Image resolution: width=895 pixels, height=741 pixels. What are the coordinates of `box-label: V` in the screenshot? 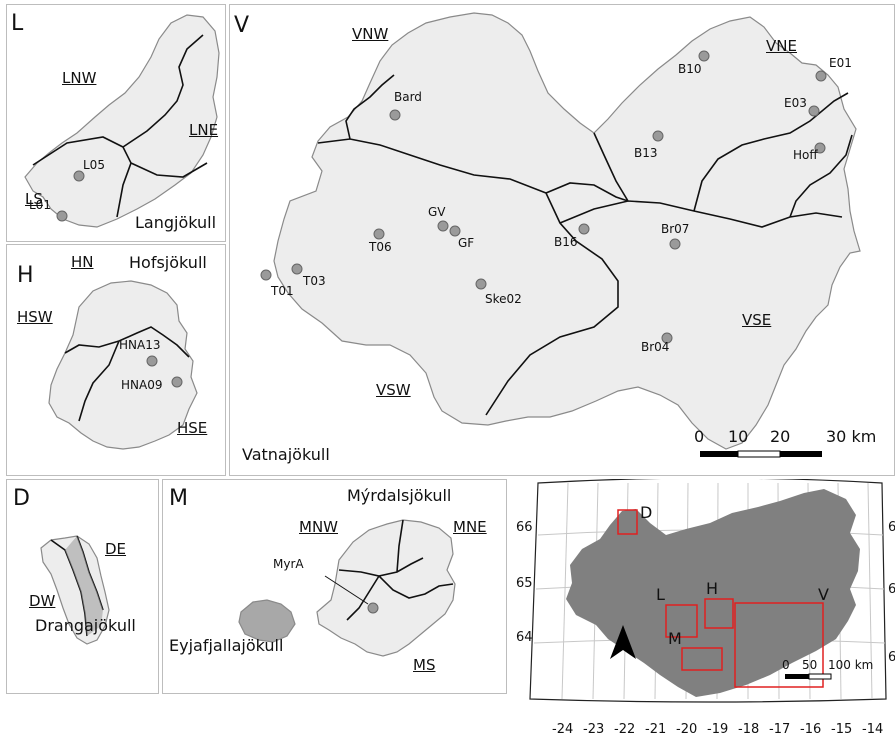 It's located at (823, 594).